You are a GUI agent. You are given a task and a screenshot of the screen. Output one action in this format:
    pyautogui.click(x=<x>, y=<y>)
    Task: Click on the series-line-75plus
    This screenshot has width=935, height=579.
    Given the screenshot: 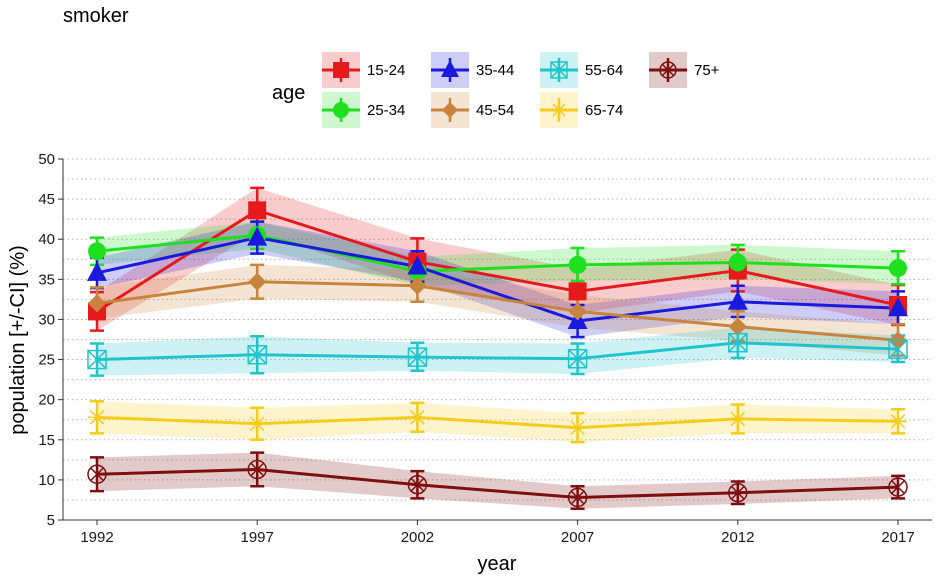 What is the action you would take?
    pyautogui.click(x=497, y=483)
    